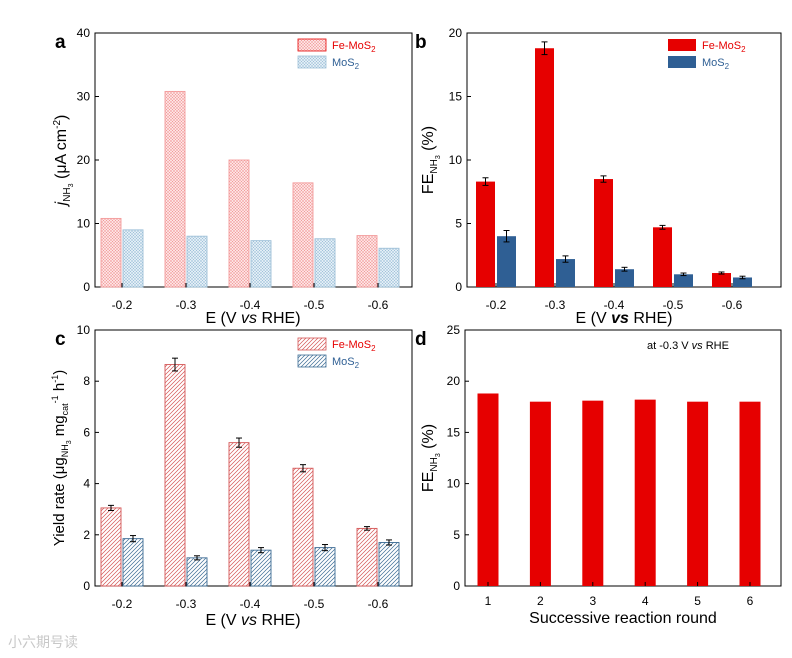 This screenshot has width=792, height=658. I want to click on y-tick-label: 30, so click(84, 97).